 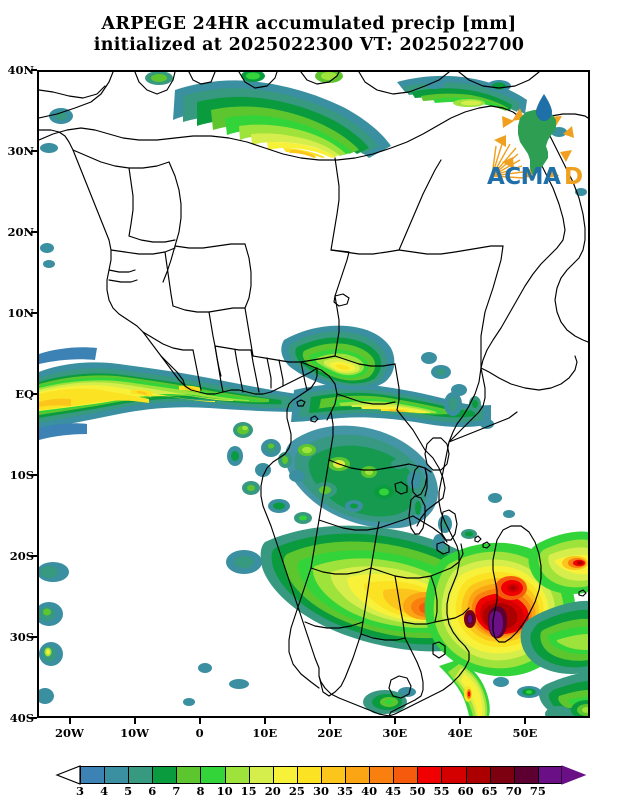 I want to click on x-axis-label: 30E, so click(x=395, y=733).